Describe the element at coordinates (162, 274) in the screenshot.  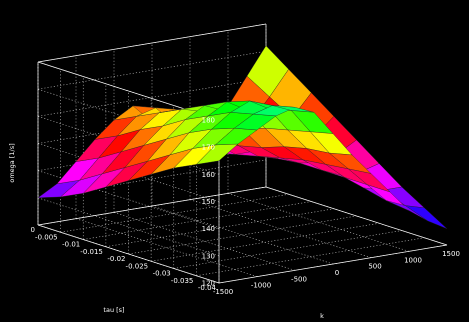
I see `y-tick-label: -0.03` at that location.